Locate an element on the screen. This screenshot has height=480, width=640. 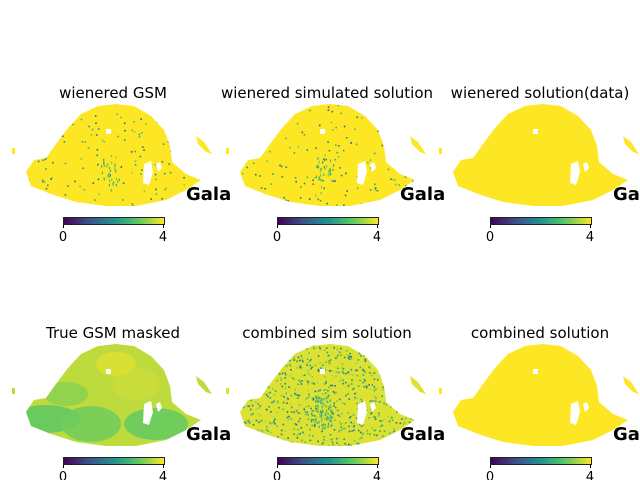
sky-sliver is located at coordinates (227, 151).